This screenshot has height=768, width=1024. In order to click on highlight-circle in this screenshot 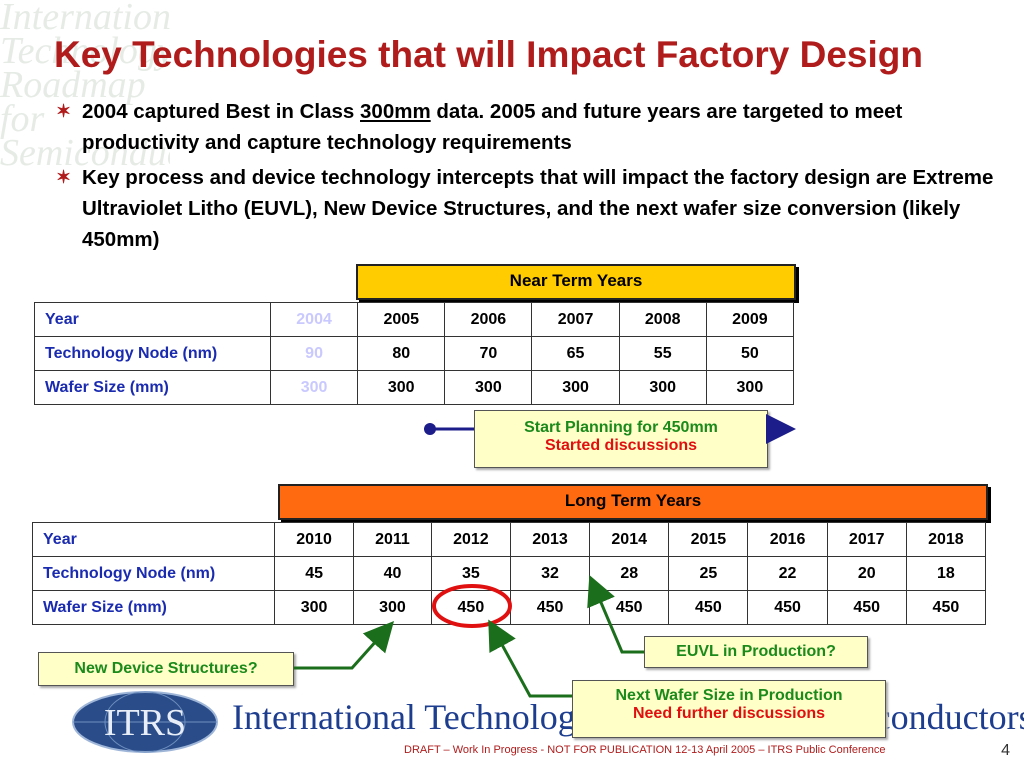, I will do `click(472, 606)`.